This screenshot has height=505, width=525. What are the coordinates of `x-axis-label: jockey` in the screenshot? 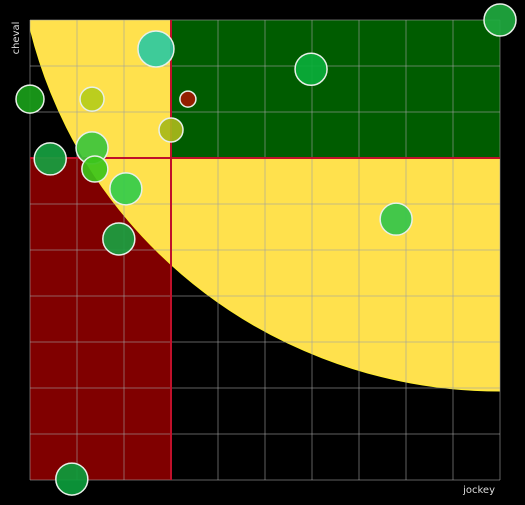 It's located at (478, 490).